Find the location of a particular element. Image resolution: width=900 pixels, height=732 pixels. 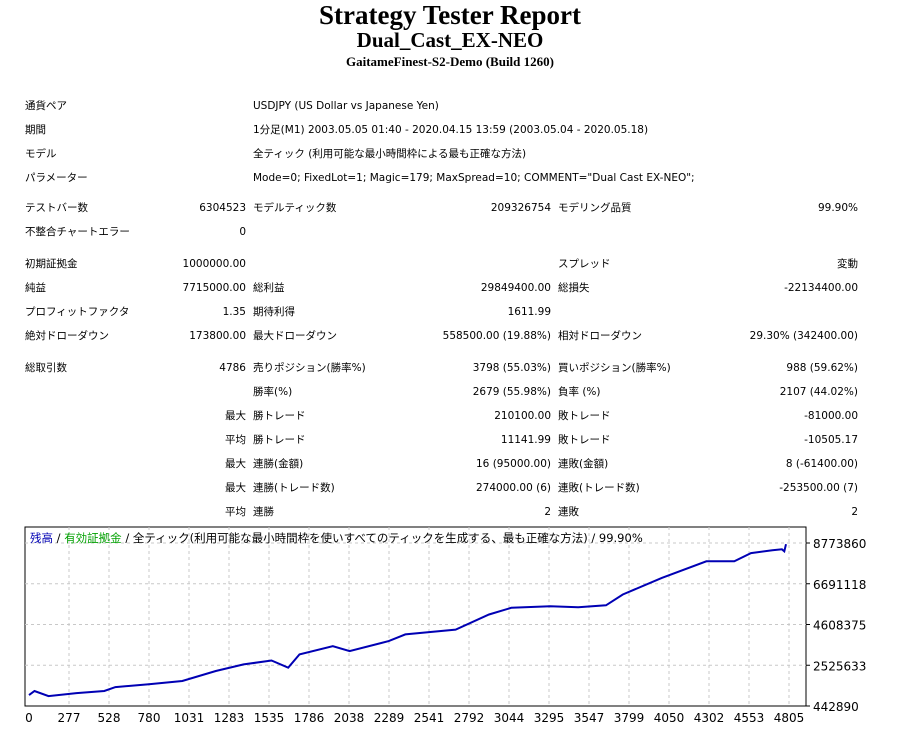

x-tick-label: 4050 is located at coordinates (669, 718).